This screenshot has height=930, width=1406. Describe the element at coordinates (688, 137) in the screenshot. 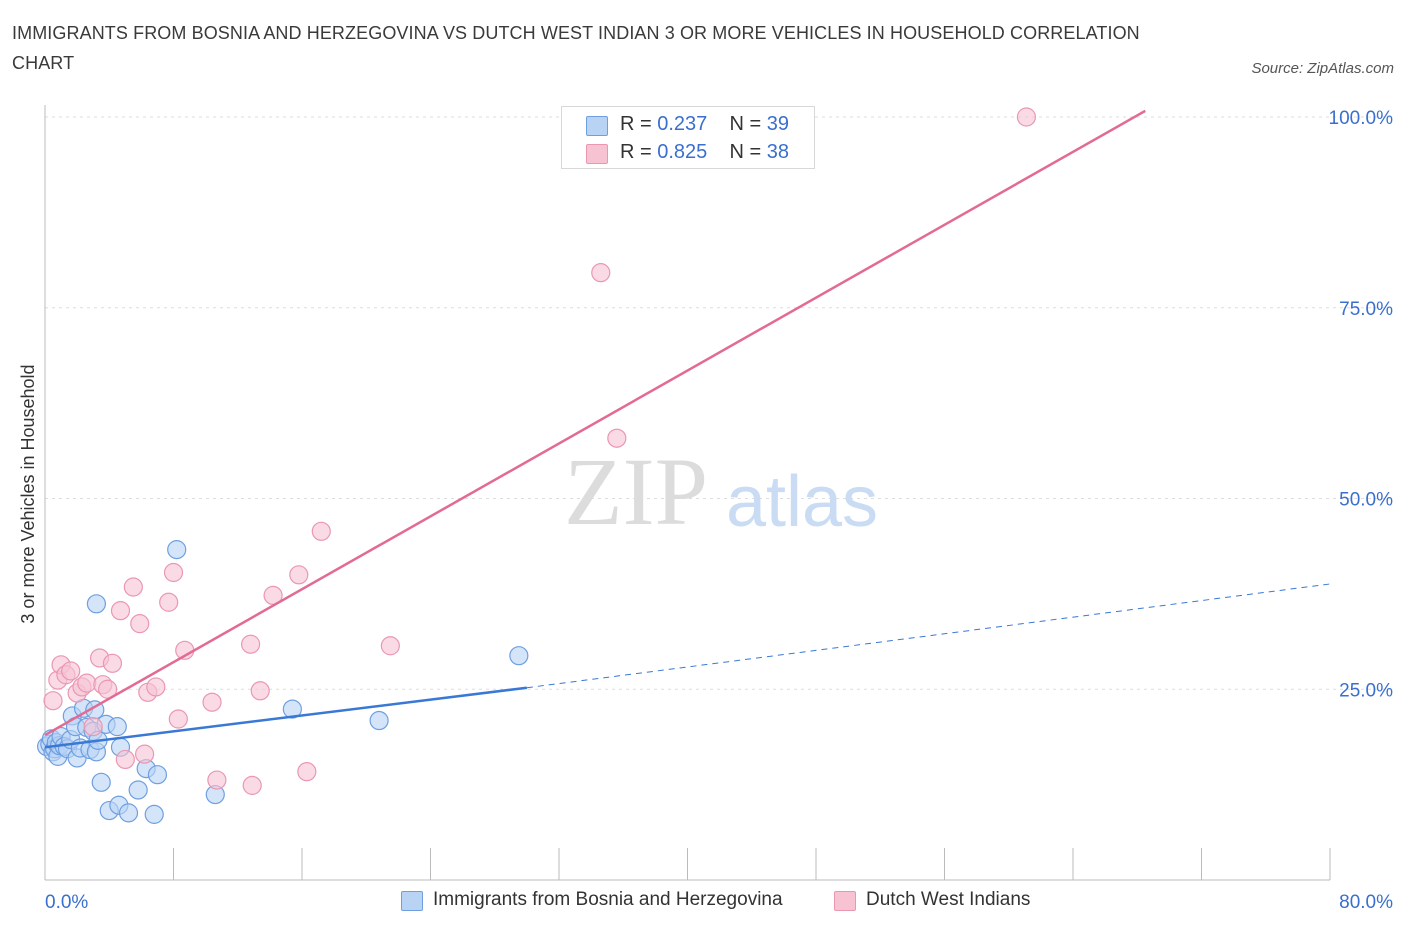

I see `correlation-legend: R = 0.237 N = 39 R = 0.825 N = 38` at that location.